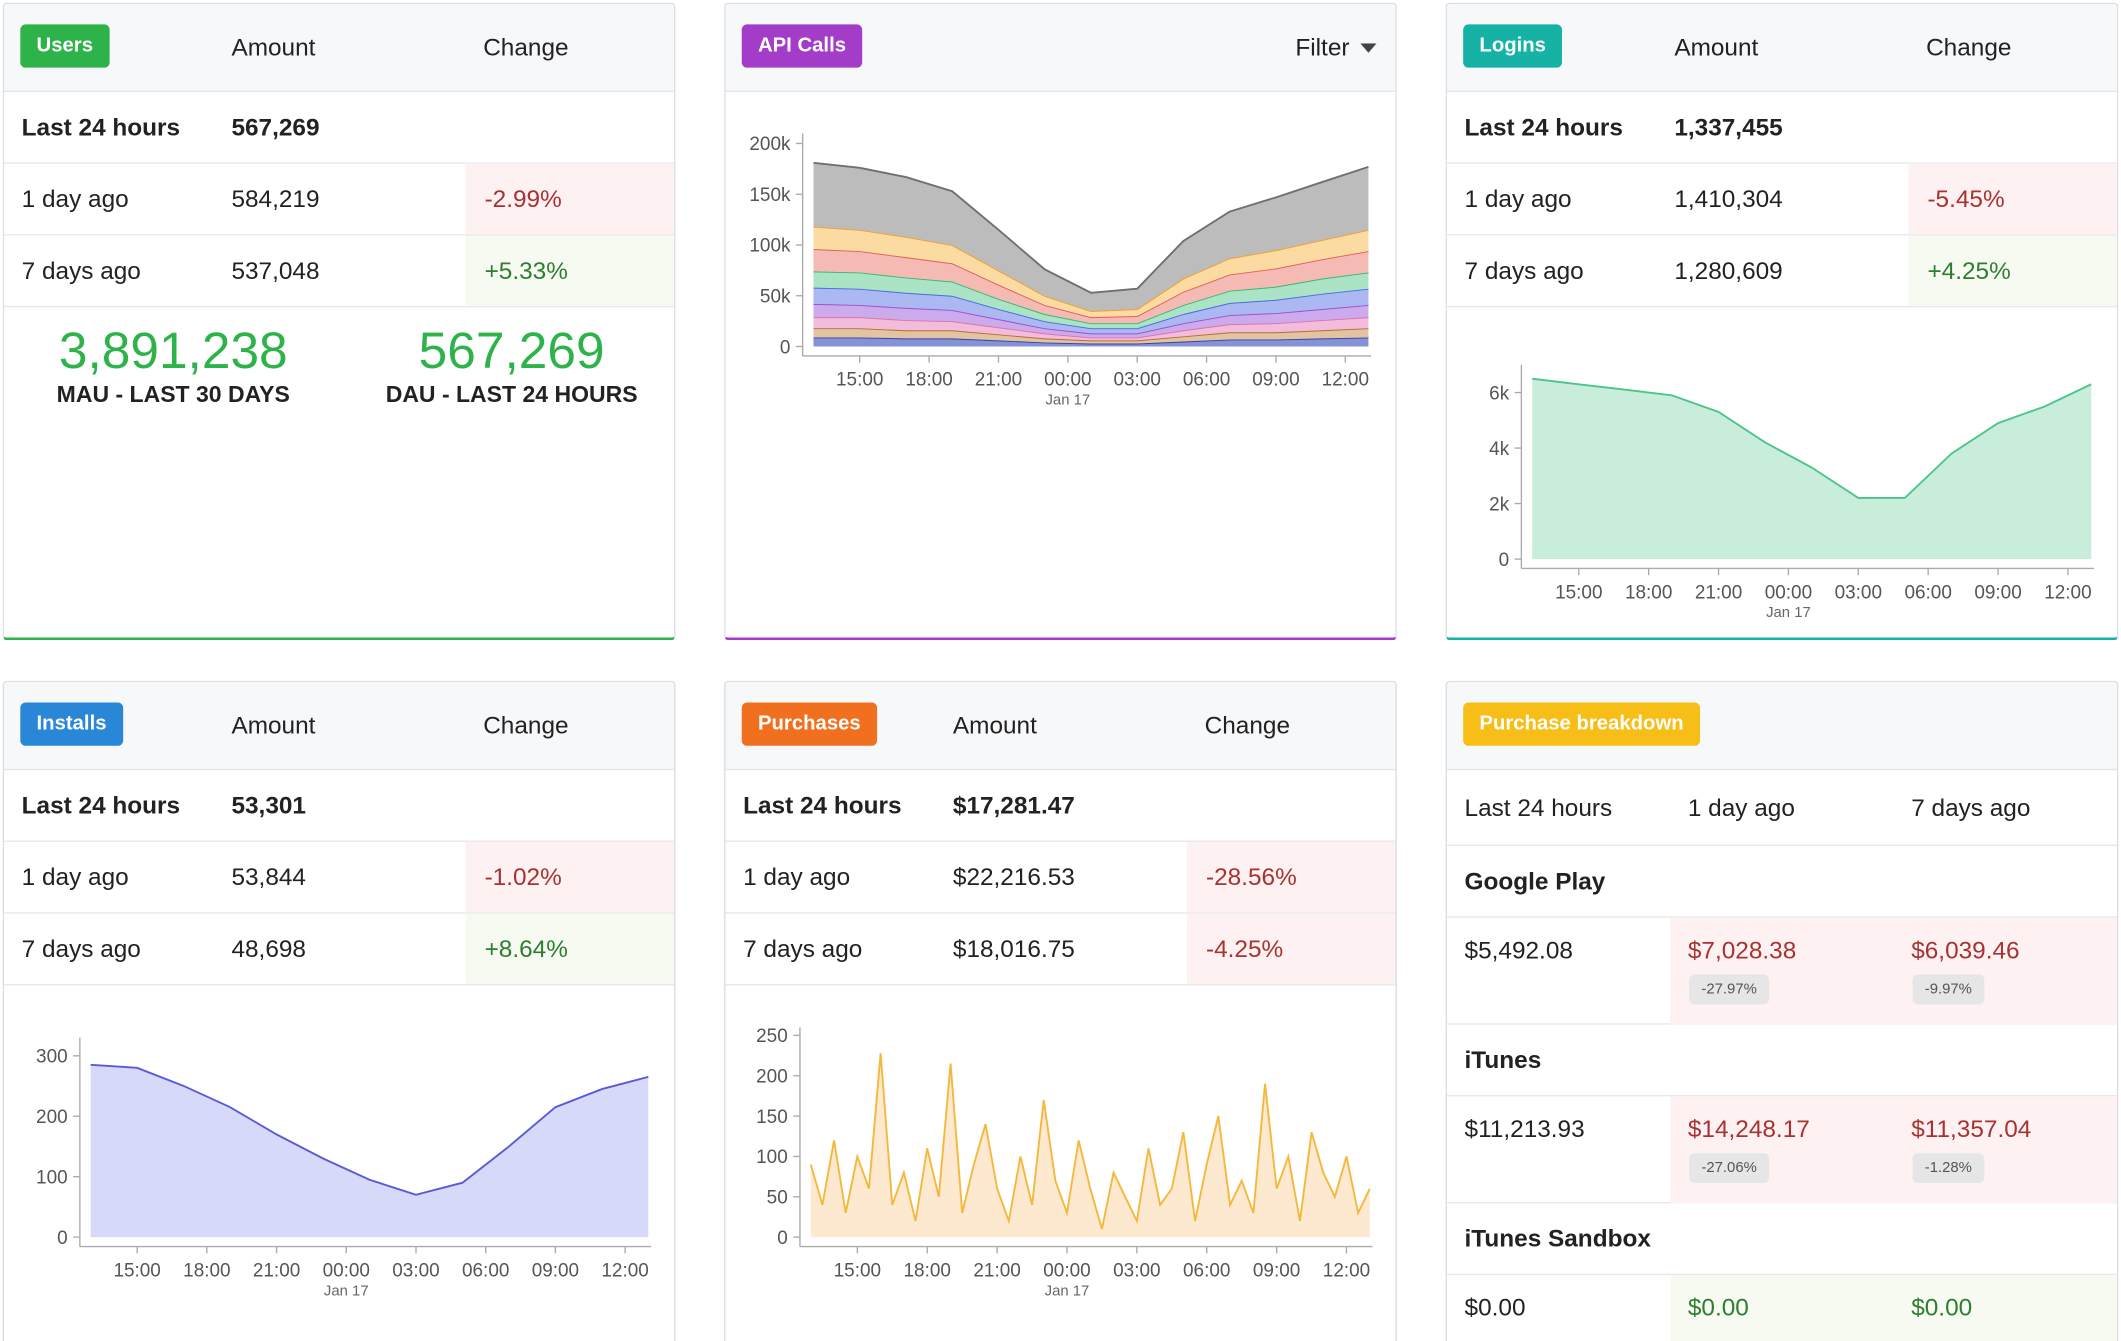  I want to click on current-value: $0.00, so click(1495, 1307).